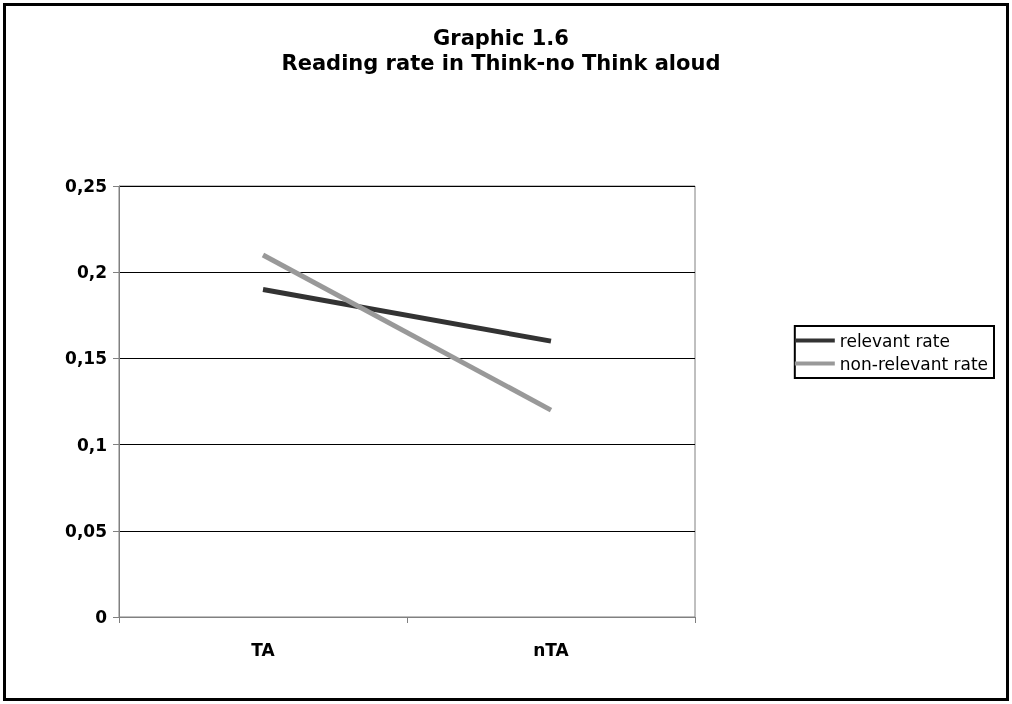 The width and height of the screenshot is (1012, 704). I want to click on y-tick-label: 0,25, so click(86, 186).